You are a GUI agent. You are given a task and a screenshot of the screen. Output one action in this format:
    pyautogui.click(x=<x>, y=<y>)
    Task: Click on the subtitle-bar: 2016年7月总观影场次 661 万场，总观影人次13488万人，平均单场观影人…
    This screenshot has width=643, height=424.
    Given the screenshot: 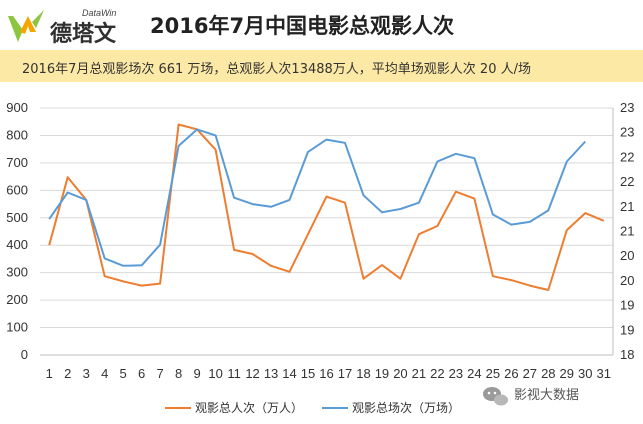 What is the action you would take?
    pyautogui.click(x=321, y=66)
    